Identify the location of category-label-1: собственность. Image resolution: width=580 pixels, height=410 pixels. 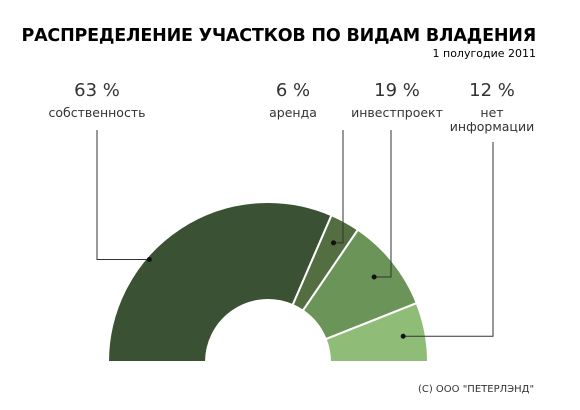
(97, 112).